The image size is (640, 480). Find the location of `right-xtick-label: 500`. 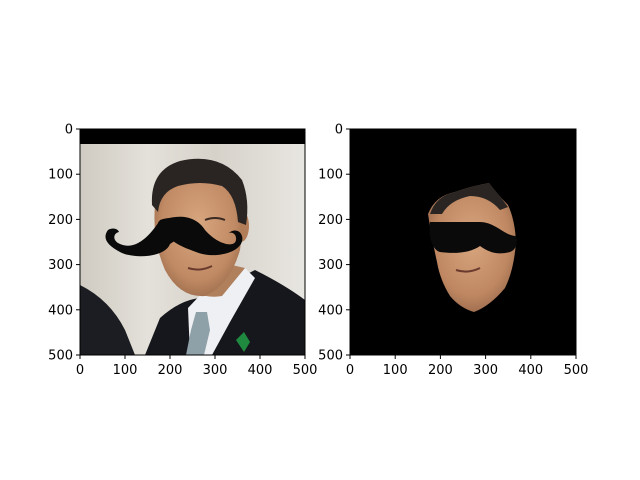

right-xtick-label: 500 is located at coordinates (576, 370).